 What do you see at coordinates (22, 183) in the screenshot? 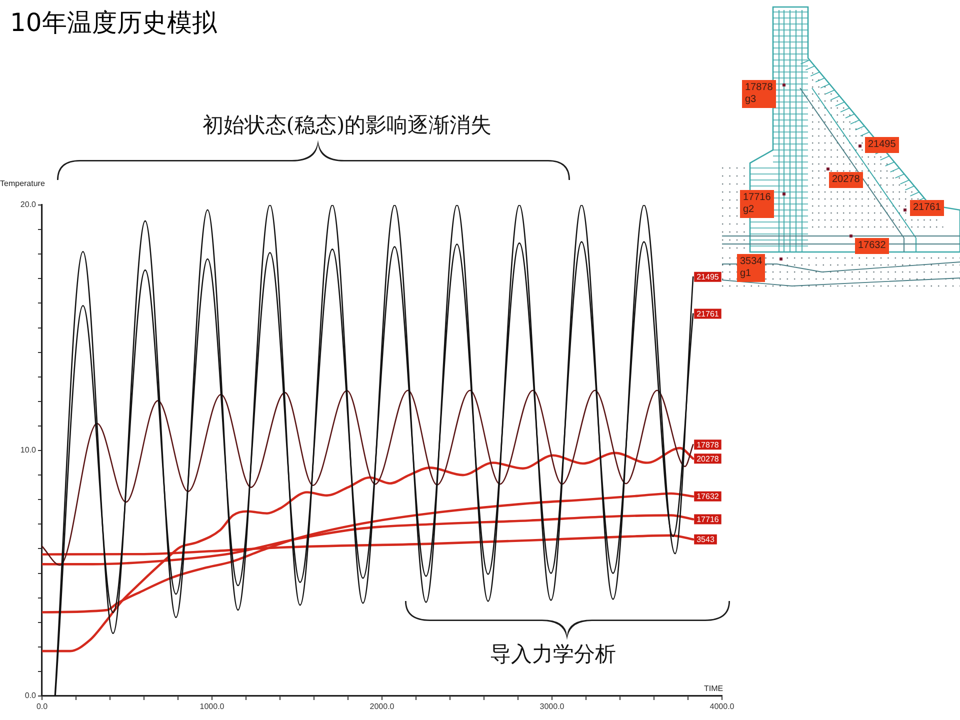
I see `y-axis-title: Temperature` at bounding box center [22, 183].